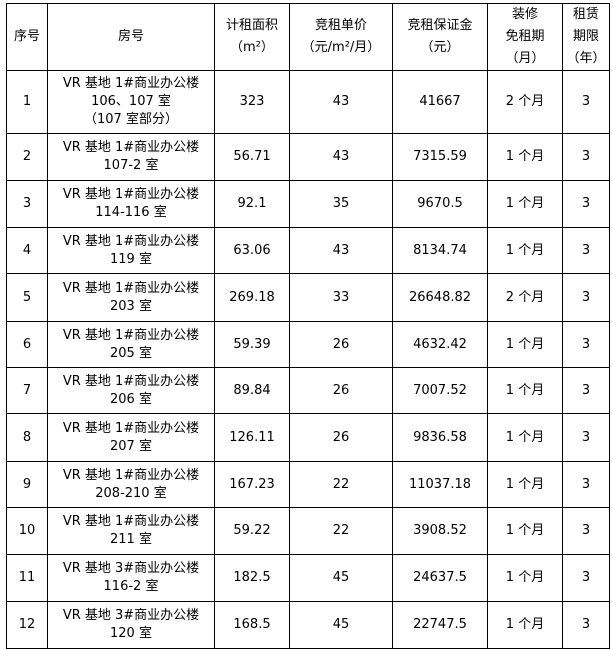 This screenshot has height=649, width=613. I want to click on table-row: 10 VR 基地 1#商业办公楼 211 室 59.22 22 3908.52 1 个月 3, so click(308, 531).